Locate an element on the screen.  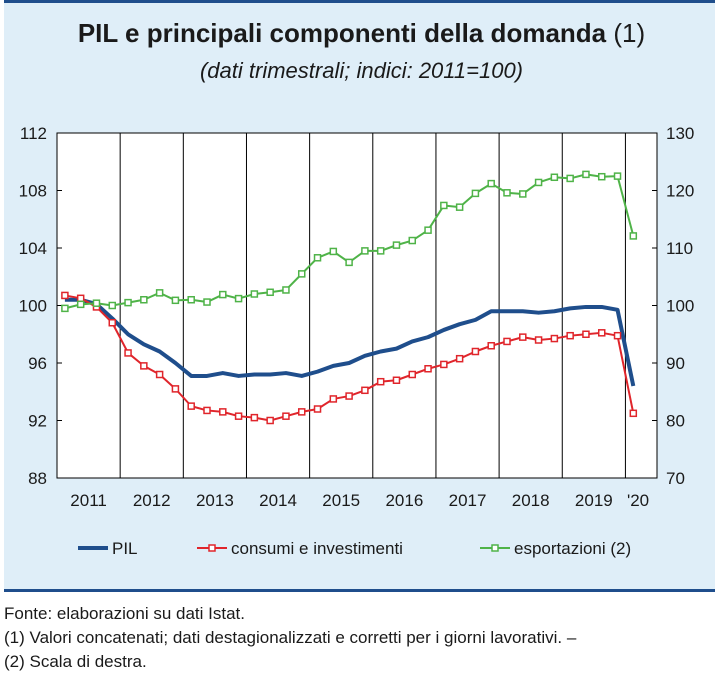
left-tick-label: 112 is located at coordinates (33, 133).